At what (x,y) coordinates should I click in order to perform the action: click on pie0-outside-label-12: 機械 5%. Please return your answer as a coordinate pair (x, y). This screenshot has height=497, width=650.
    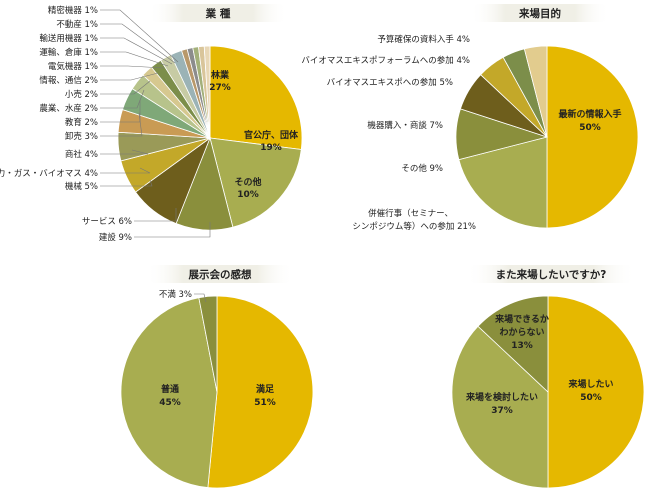
    Looking at the image, I should click on (81, 186).